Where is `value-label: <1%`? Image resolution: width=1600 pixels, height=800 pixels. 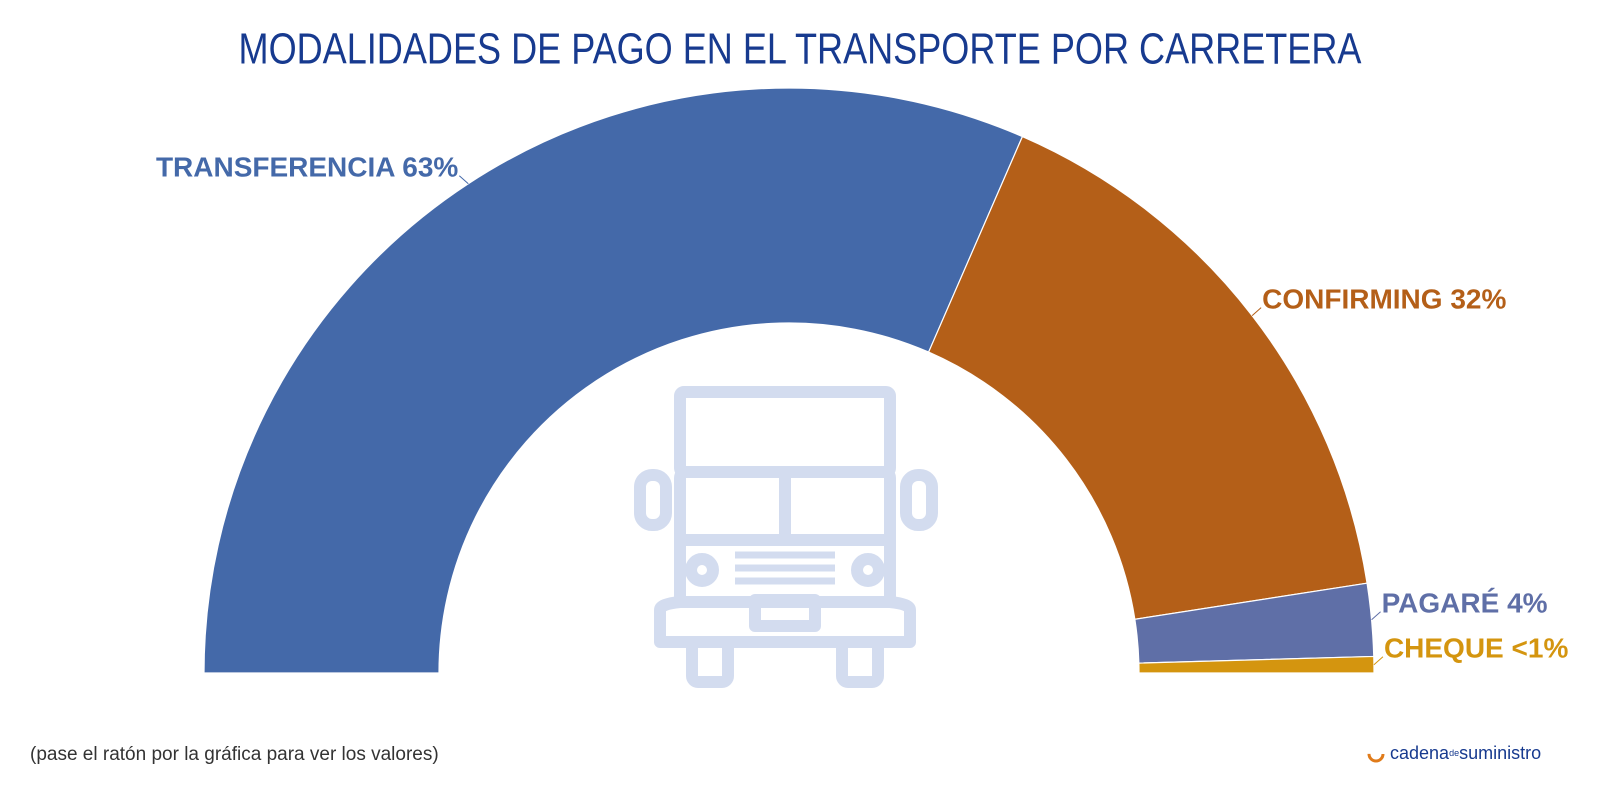 value-label: <1% is located at coordinates (1540, 648).